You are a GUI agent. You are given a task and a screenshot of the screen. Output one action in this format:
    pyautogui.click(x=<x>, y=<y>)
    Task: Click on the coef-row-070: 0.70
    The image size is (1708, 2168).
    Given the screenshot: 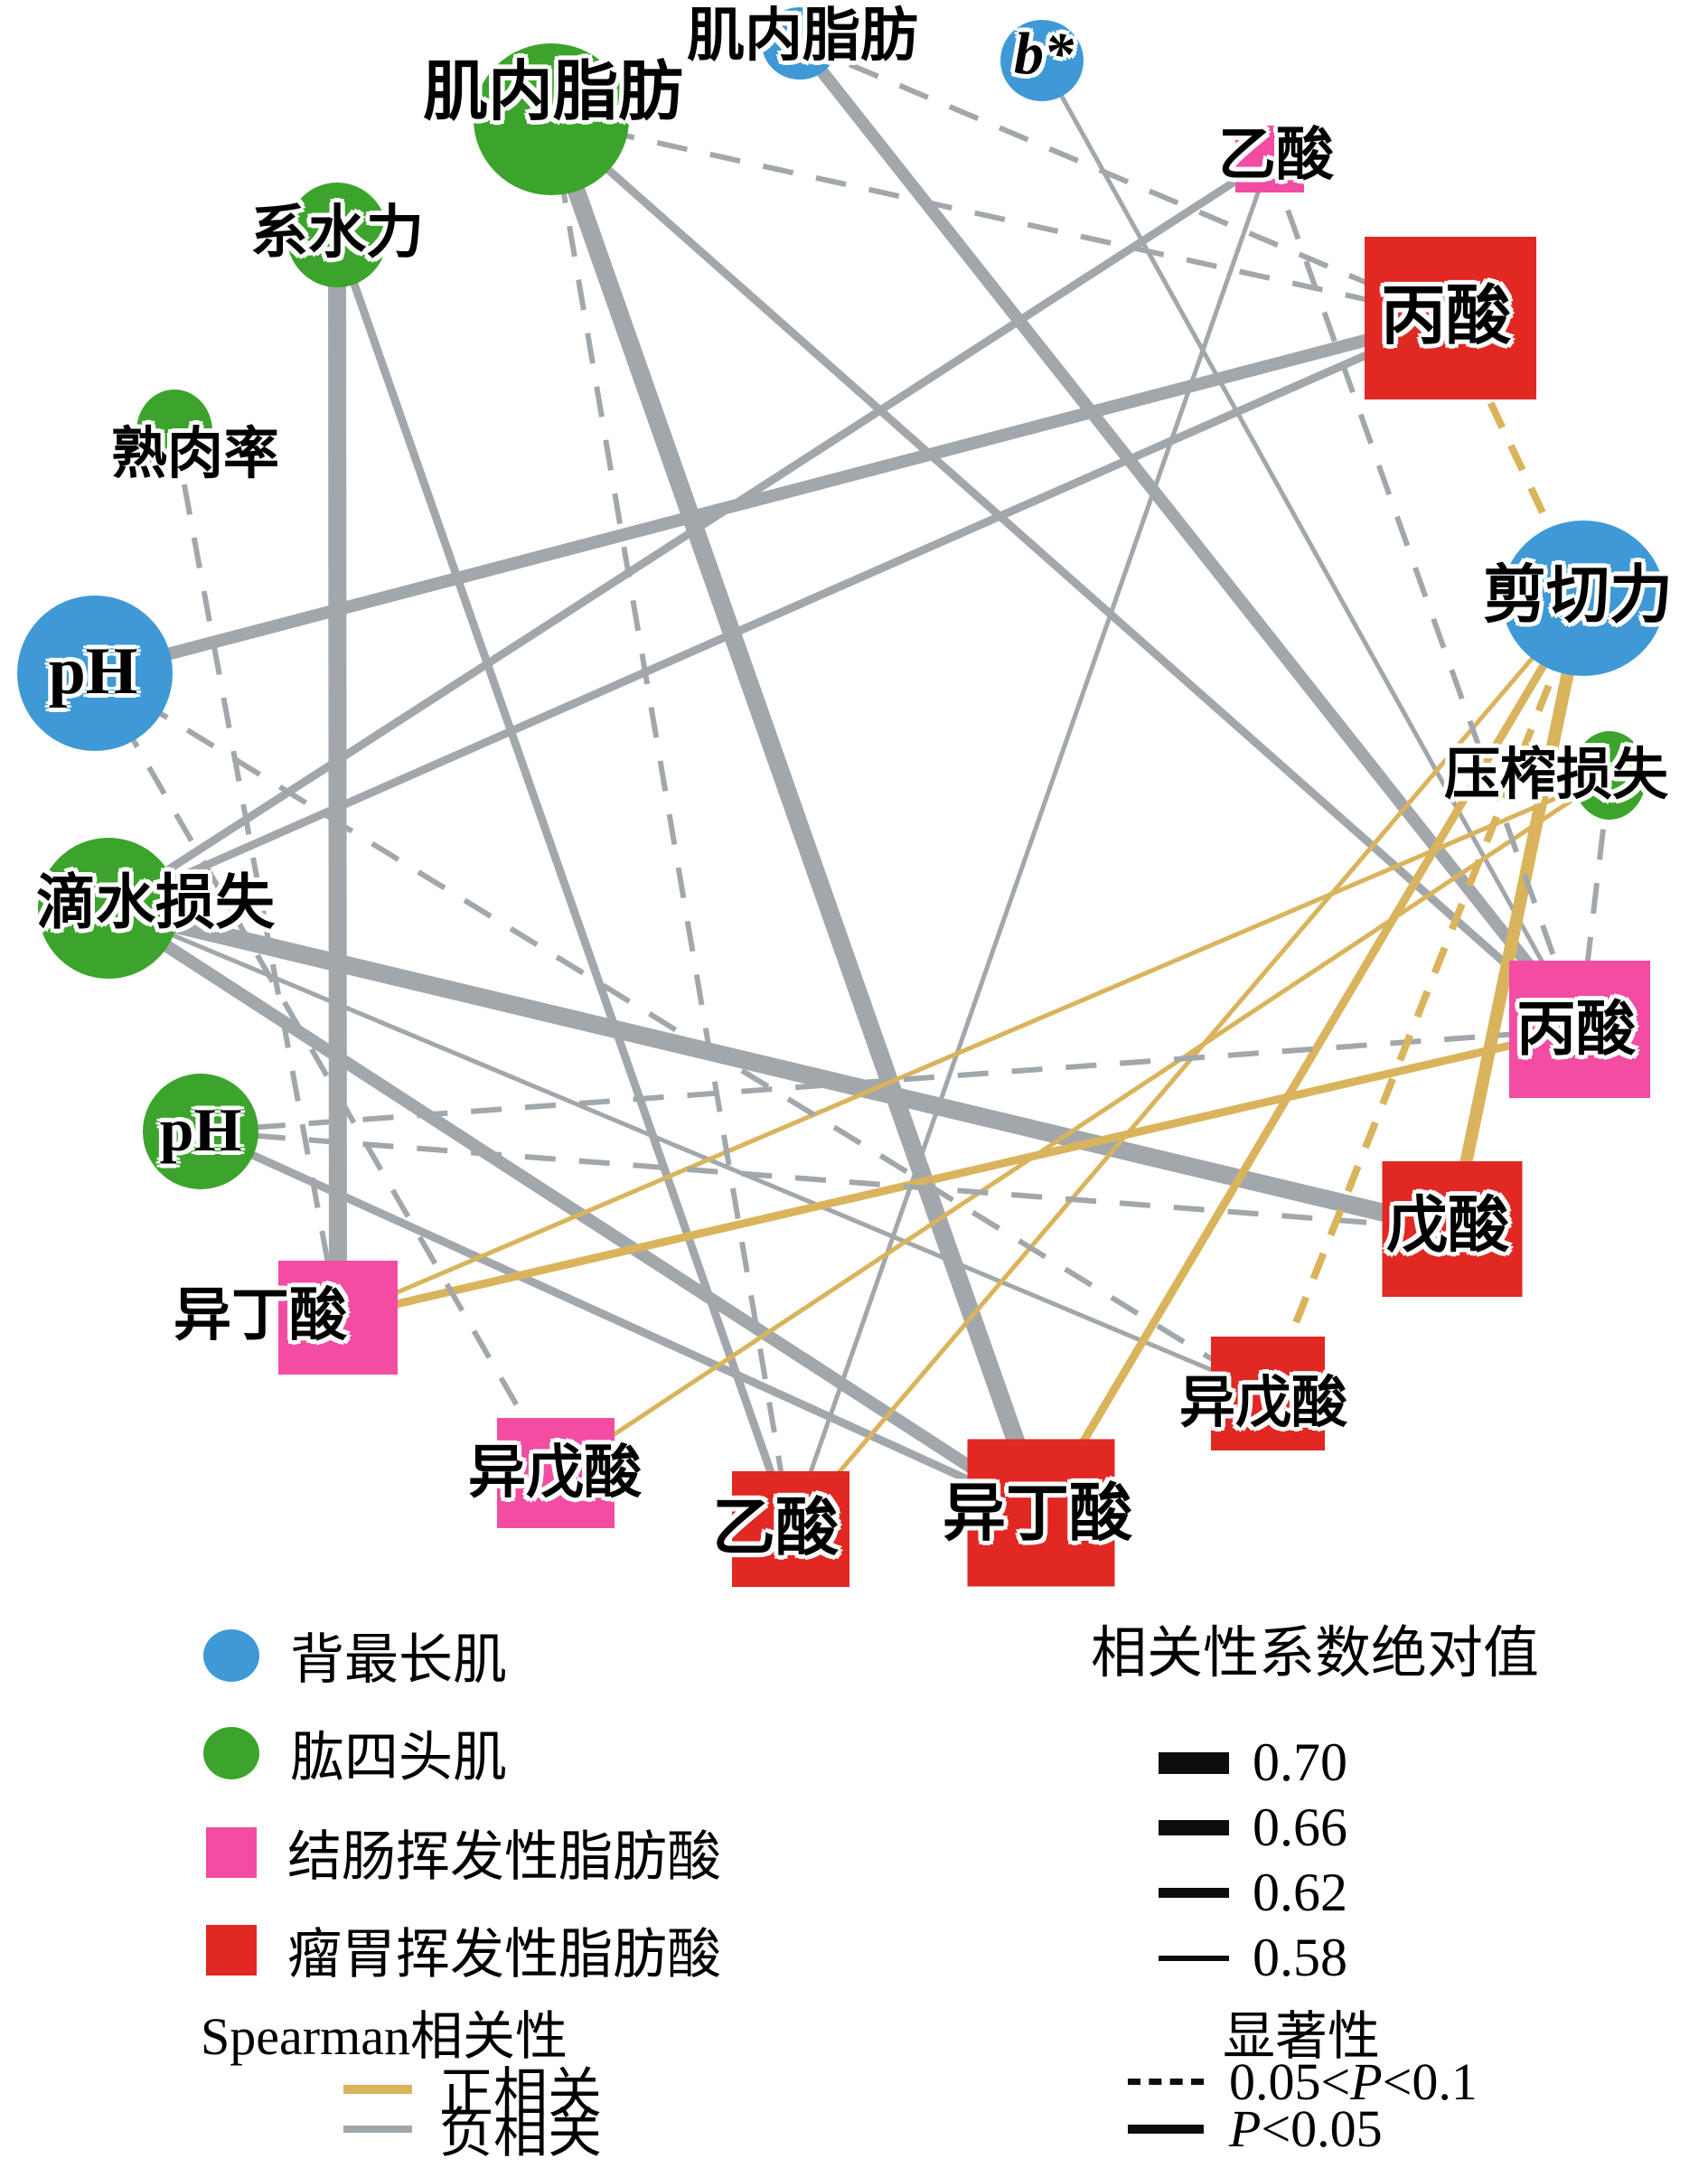 What is the action you would take?
    pyautogui.click(x=1253, y=1763)
    